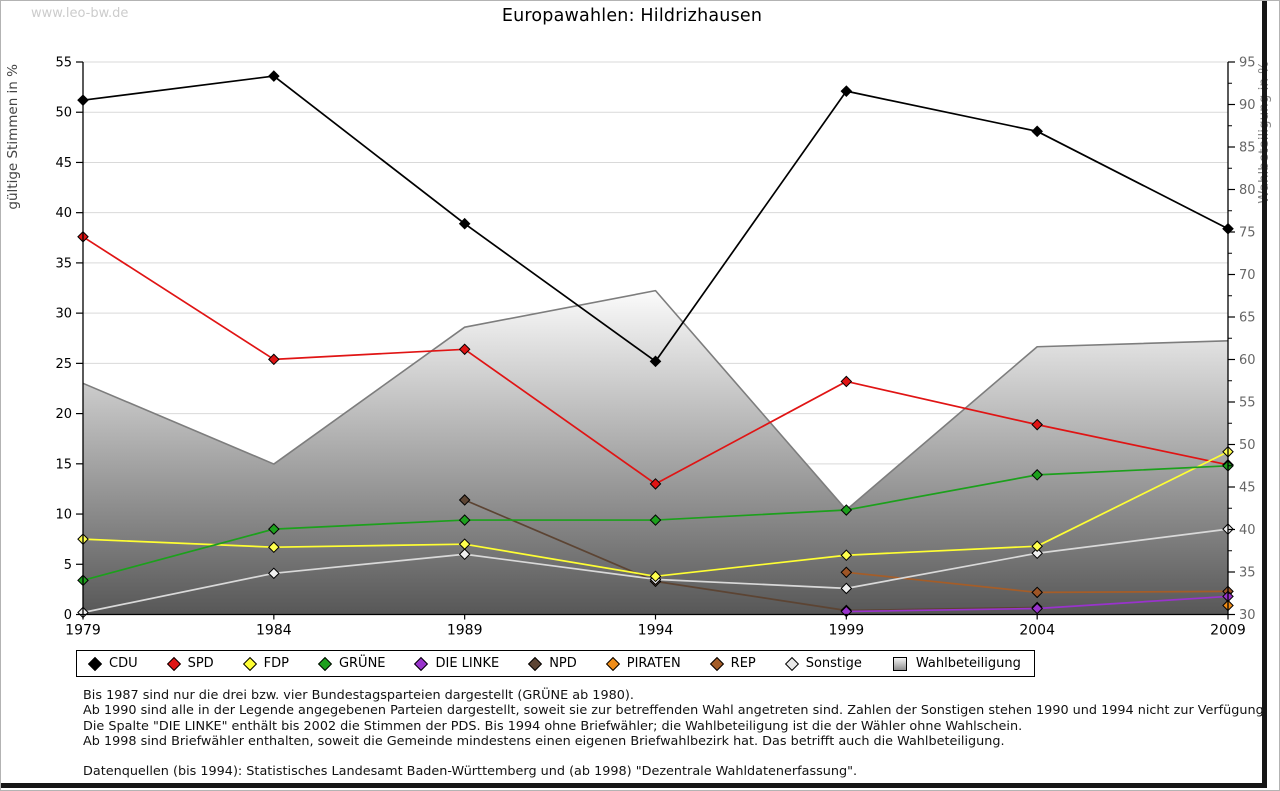  I want to click on data-point-die-linke-2004, so click(1037, 608).